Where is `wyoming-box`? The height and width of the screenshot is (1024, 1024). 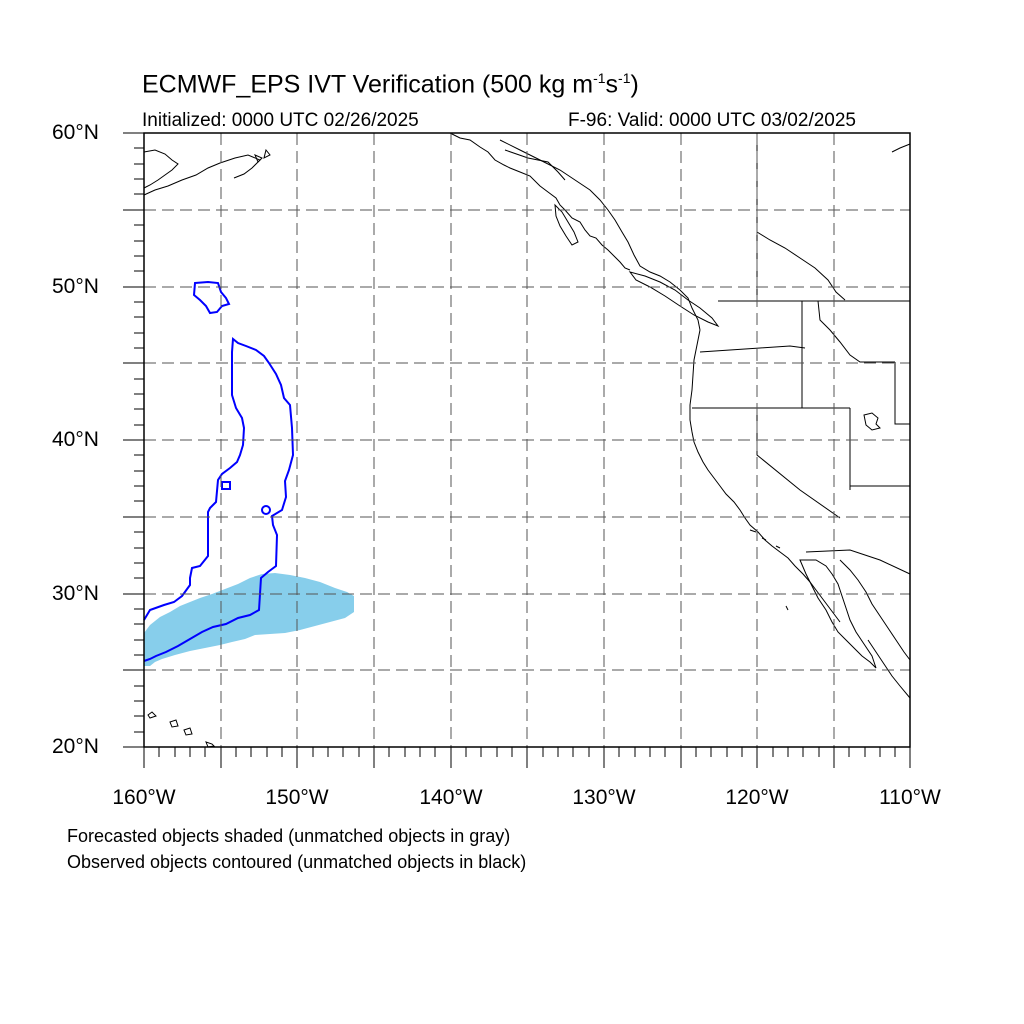 wyoming-box is located at coordinates (902, 393).